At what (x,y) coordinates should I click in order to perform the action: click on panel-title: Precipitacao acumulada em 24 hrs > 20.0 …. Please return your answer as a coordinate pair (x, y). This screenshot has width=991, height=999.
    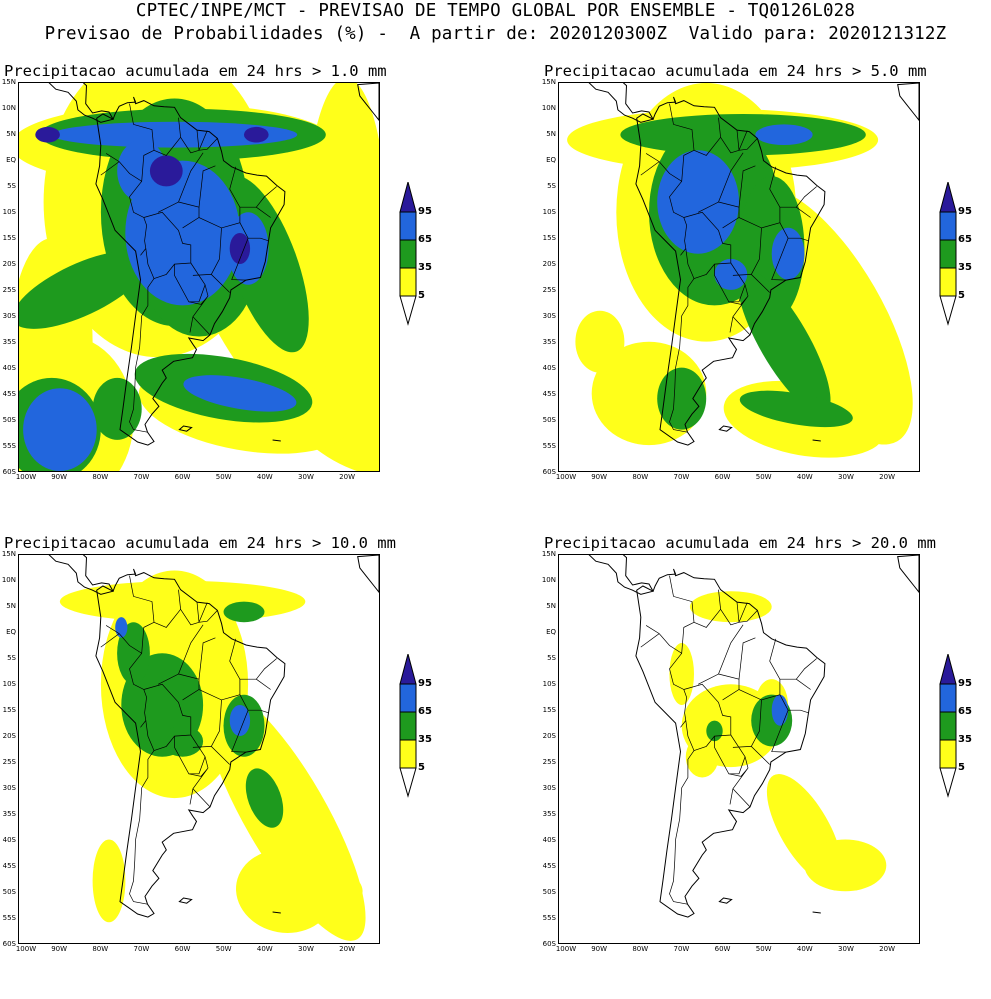
    Looking at the image, I should click on (740, 543).